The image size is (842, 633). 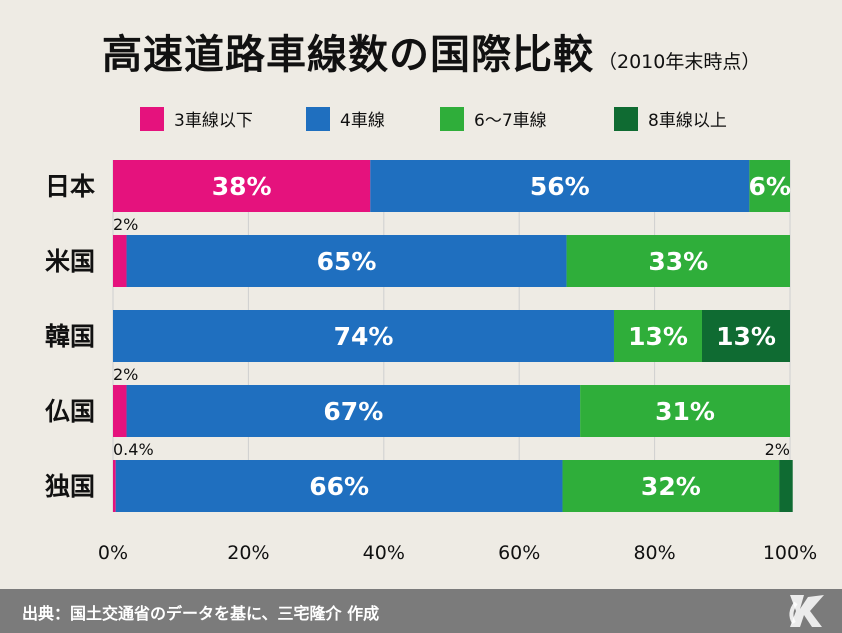 What do you see at coordinates (421, 611) in the screenshot?
I see `footer-bar: 出典：国土交通省のデータを基に、三宅隆介 作成` at bounding box center [421, 611].